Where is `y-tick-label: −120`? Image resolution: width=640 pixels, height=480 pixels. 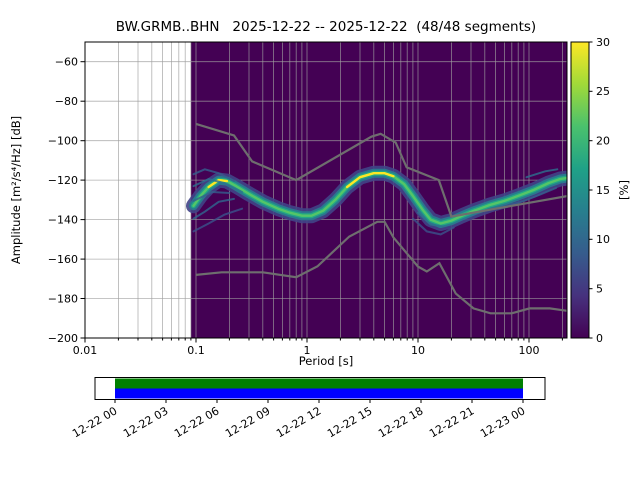
y-tick-label: −120 is located at coordinates (63, 180).